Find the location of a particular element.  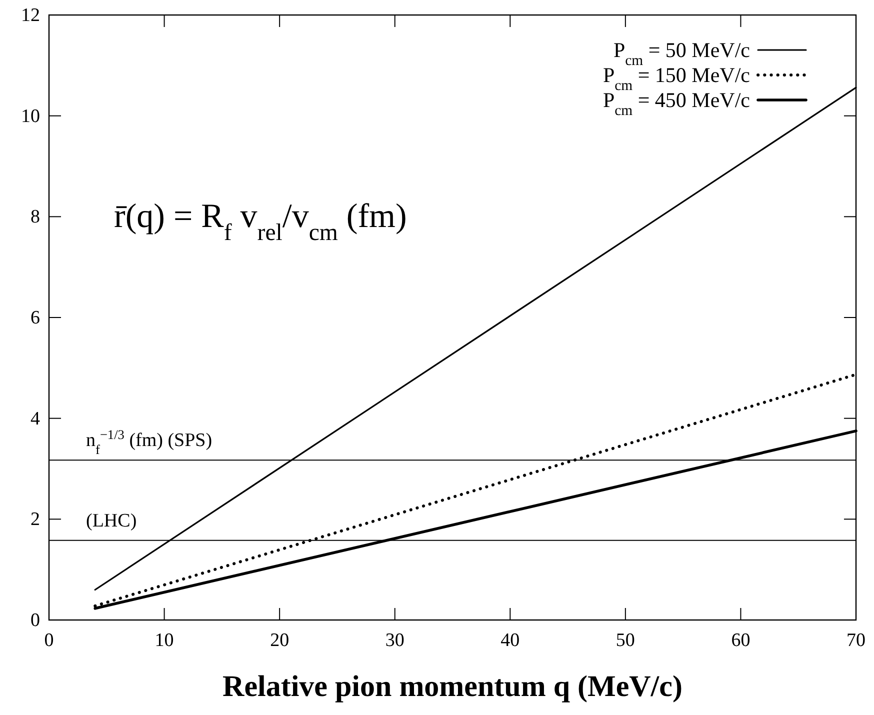

ref-line-label: (LHC) is located at coordinates (111, 521).